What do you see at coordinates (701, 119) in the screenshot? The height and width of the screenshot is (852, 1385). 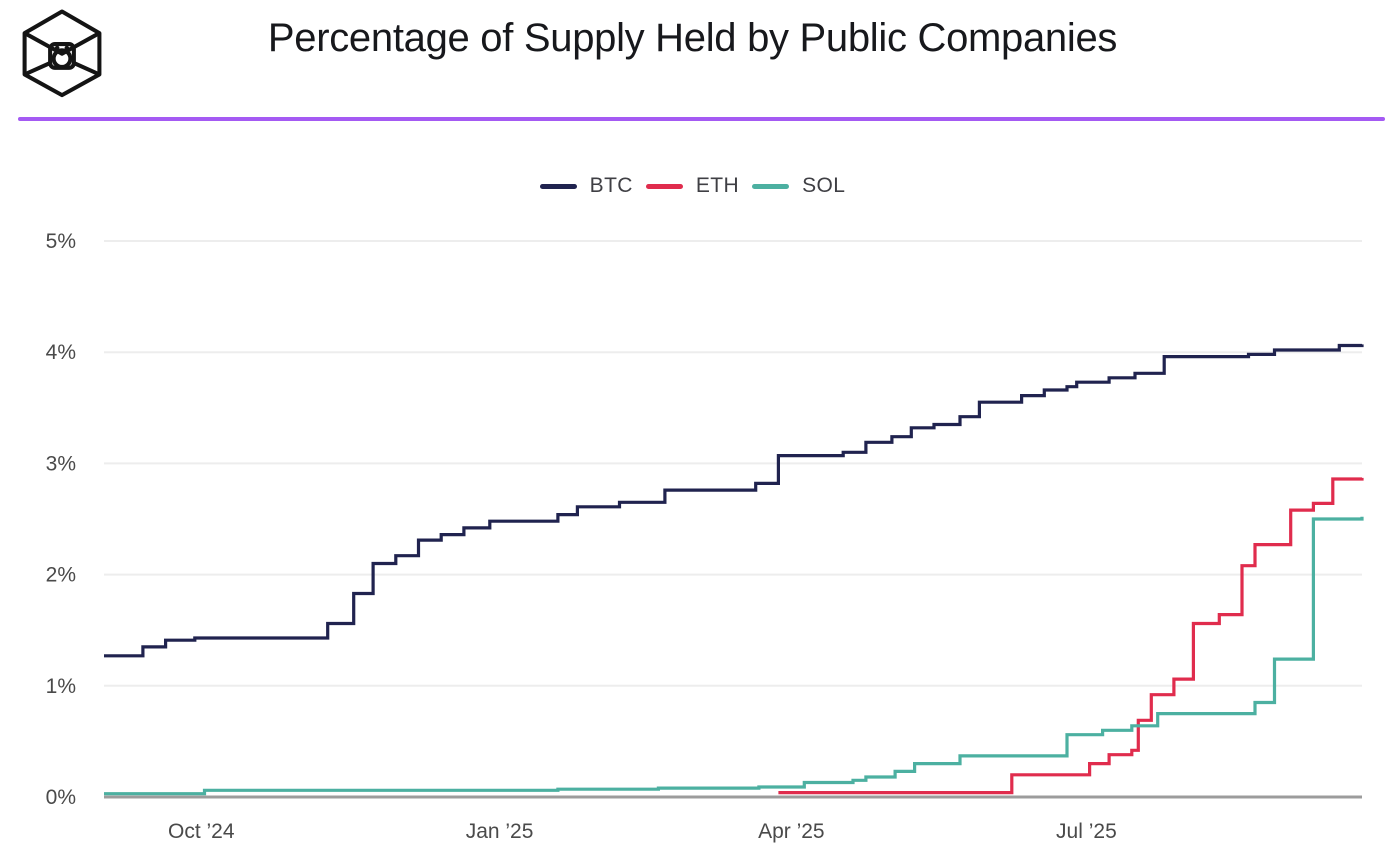 I see `accent-divider` at bounding box center [701, 119].